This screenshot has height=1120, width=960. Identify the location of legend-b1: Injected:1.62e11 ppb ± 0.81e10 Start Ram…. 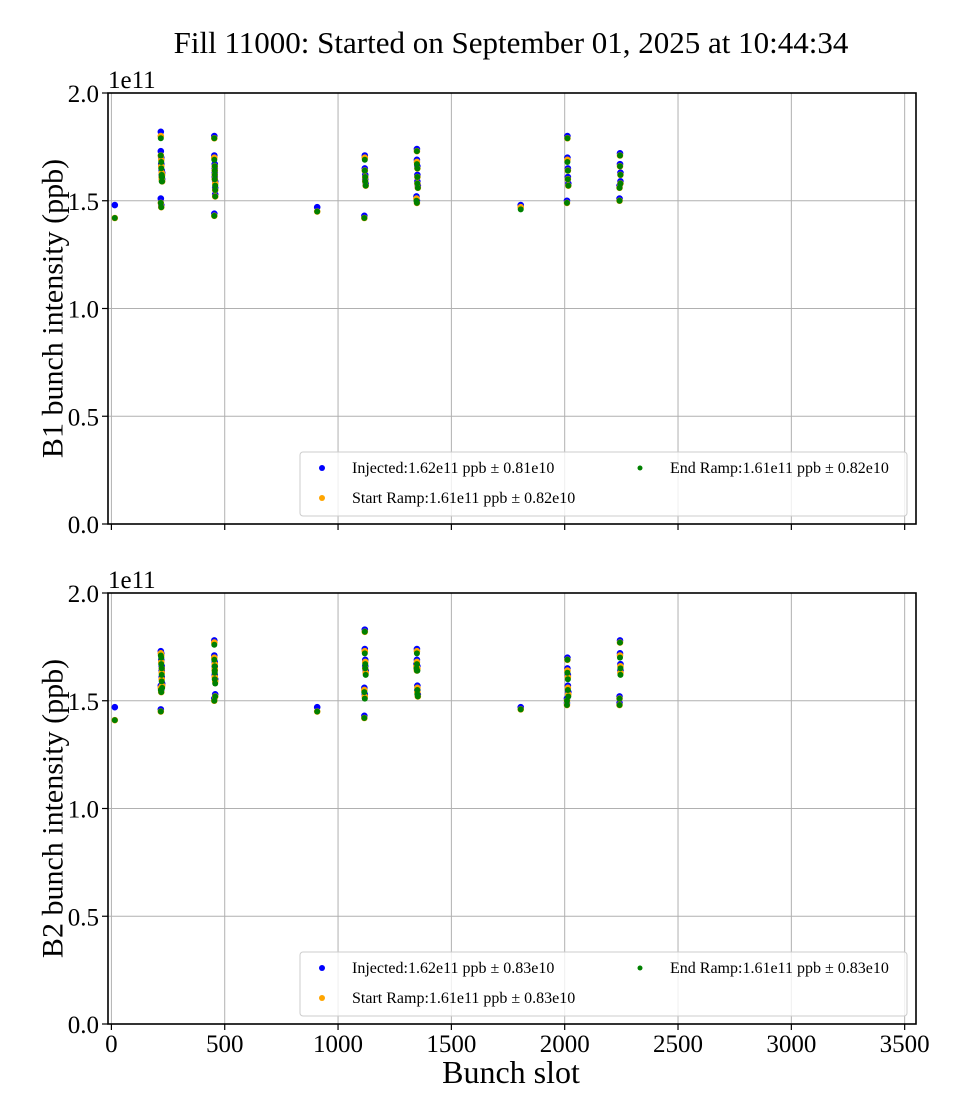
(603, 484).